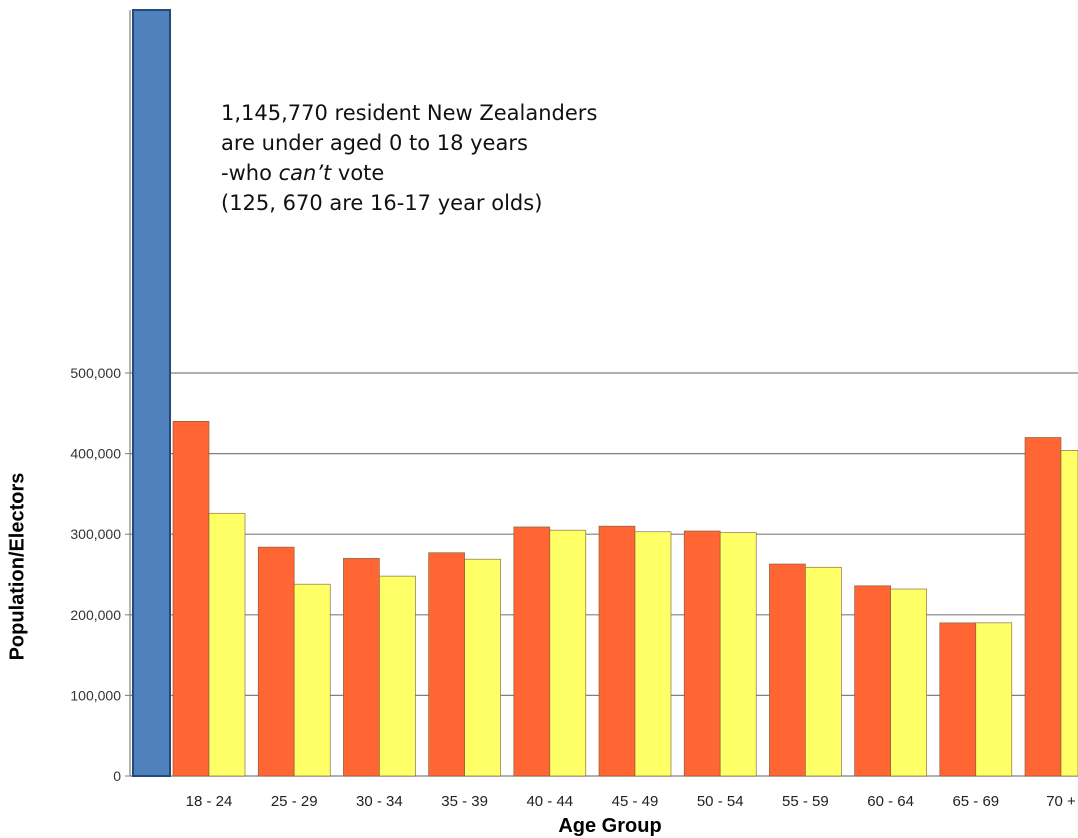 Image resolution: width=1078 pixels, height=838 pixels. I want to click on y-axis-title: Population/Electors, so click(17, 566).